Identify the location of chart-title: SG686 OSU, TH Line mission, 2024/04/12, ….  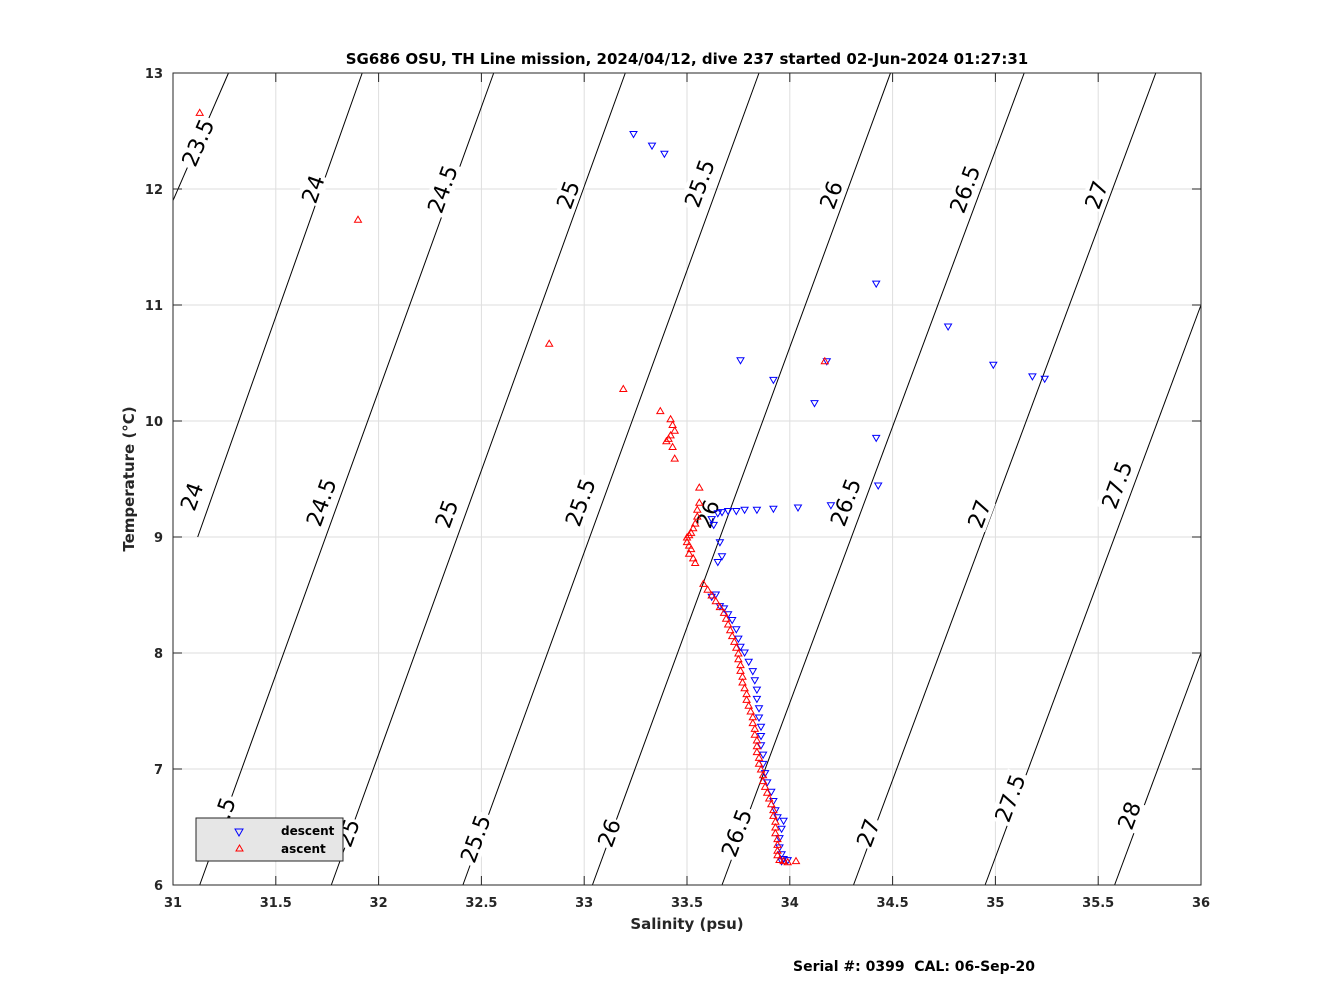
(687, 59).